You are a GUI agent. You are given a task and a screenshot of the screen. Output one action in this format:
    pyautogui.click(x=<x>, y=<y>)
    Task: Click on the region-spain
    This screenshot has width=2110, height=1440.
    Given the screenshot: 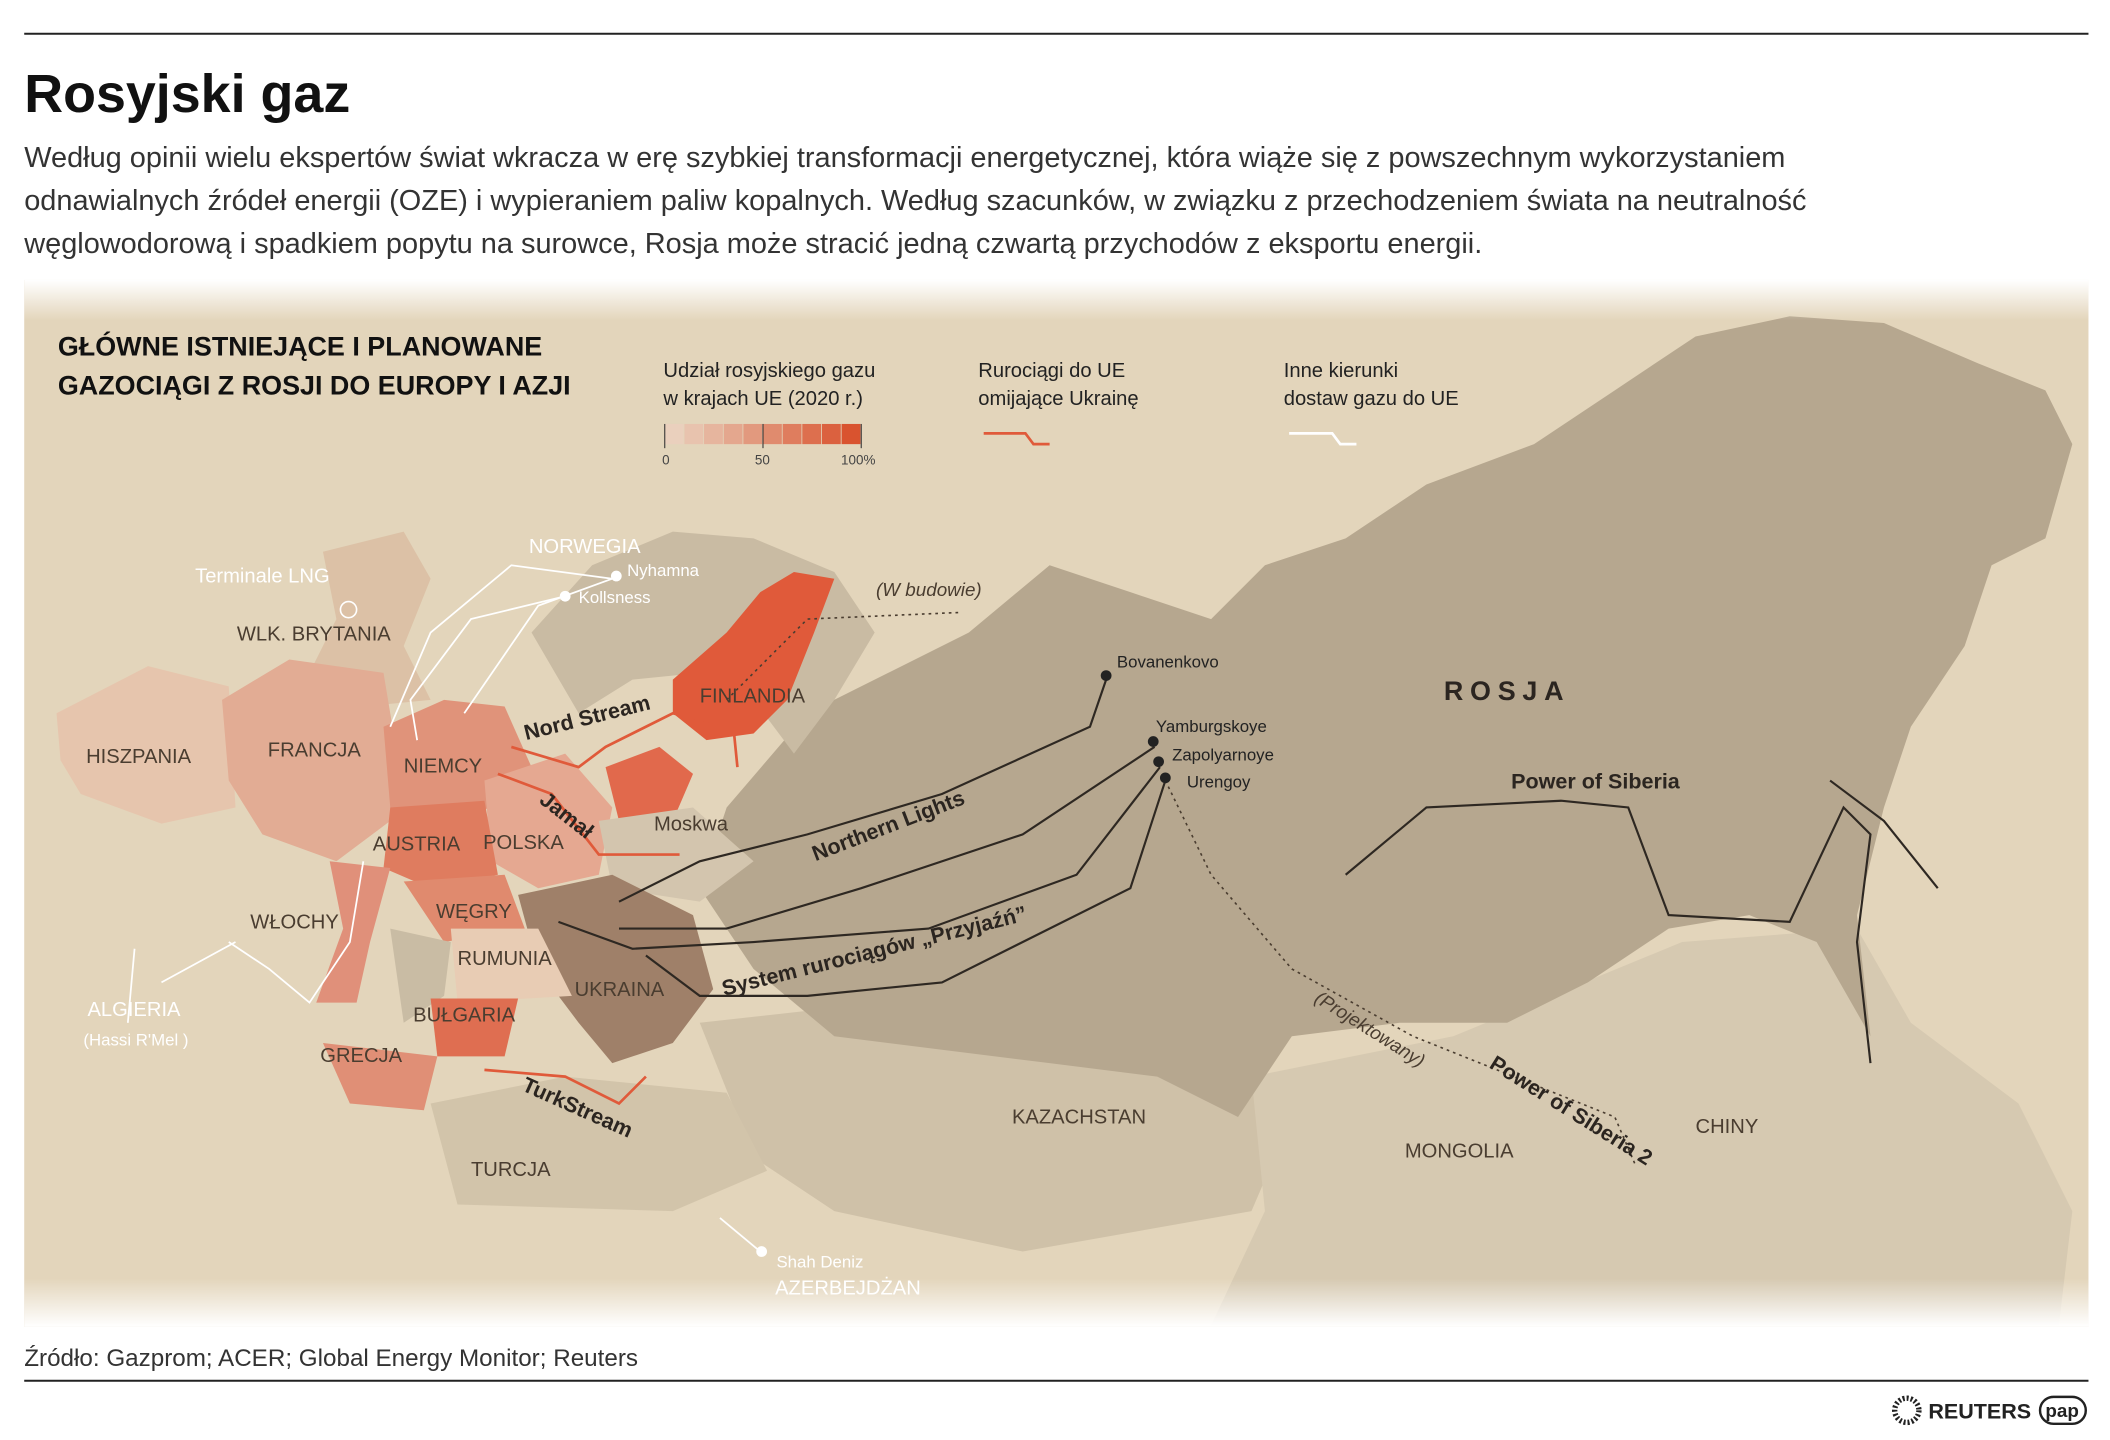 What is the action you would take?
    pyautogui.click(x=146, y=745)
    